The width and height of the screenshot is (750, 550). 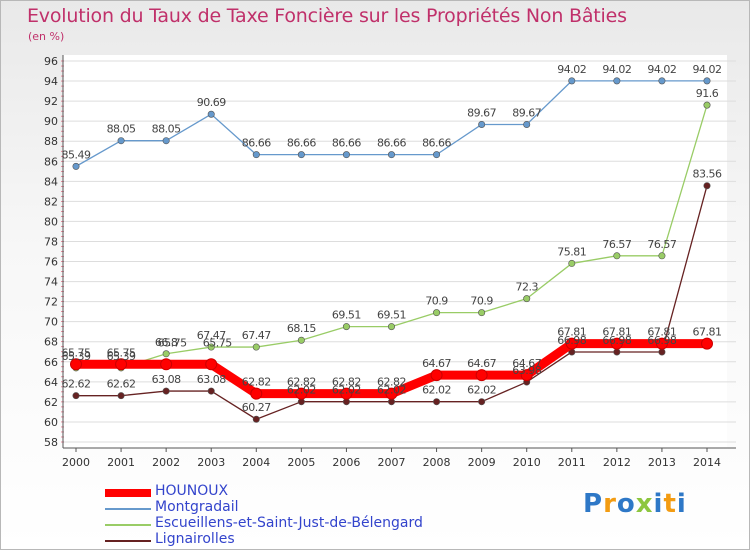 What do you see at coordinates (51, 262) in the screenshot?
I see `y-tick-label: 76` at bounding box center [51, 262].